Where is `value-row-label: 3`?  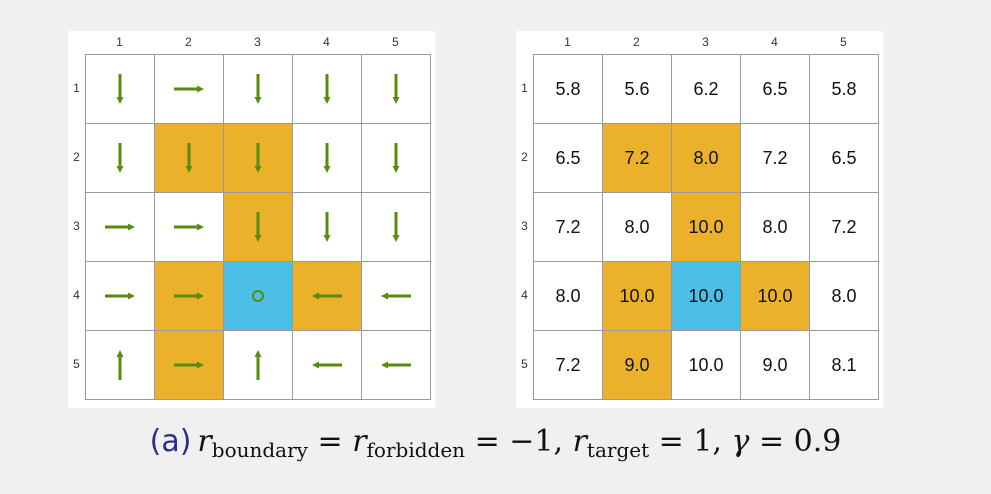 value-row-label: 3 is located at coordinates (524, 226).